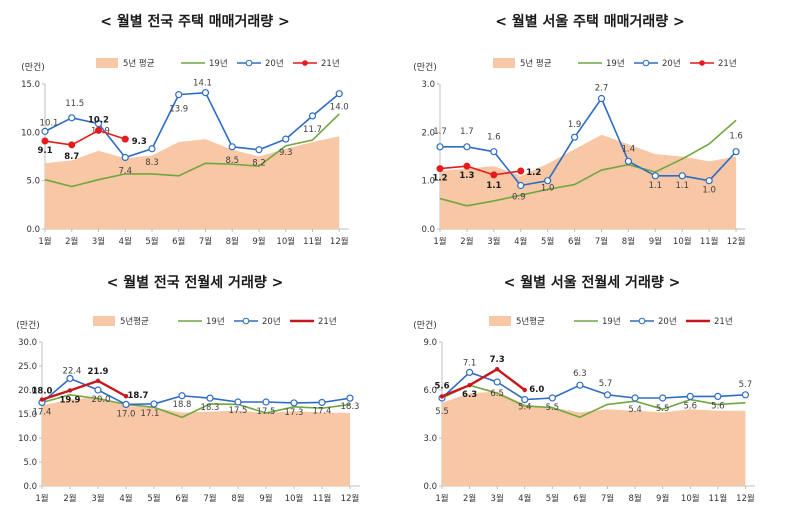  What do you see at coordinates (552, 498) in the screenshot?
I see `x-tick-label: 5월` at bounding box center [552, 498].